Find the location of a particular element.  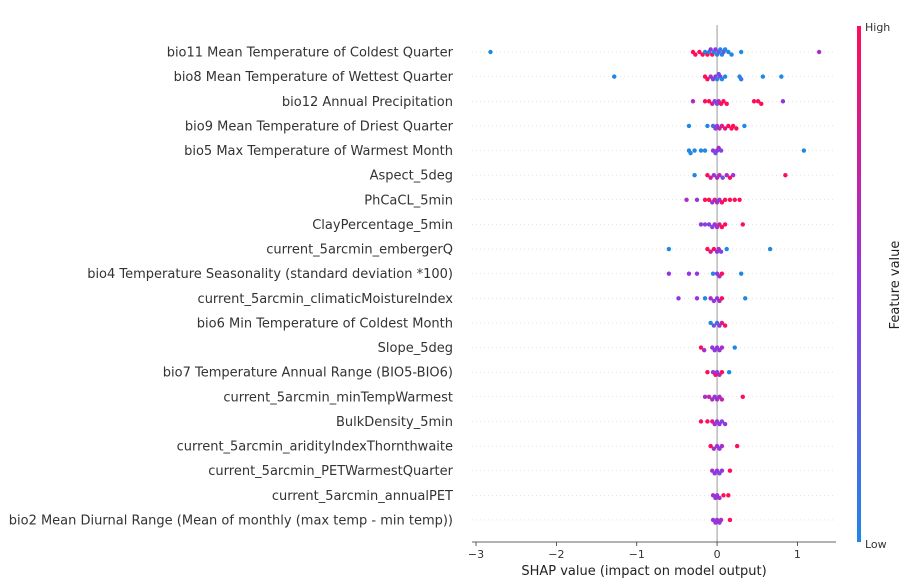

colorbar-high-label: High is located at coordinates (877, 27).